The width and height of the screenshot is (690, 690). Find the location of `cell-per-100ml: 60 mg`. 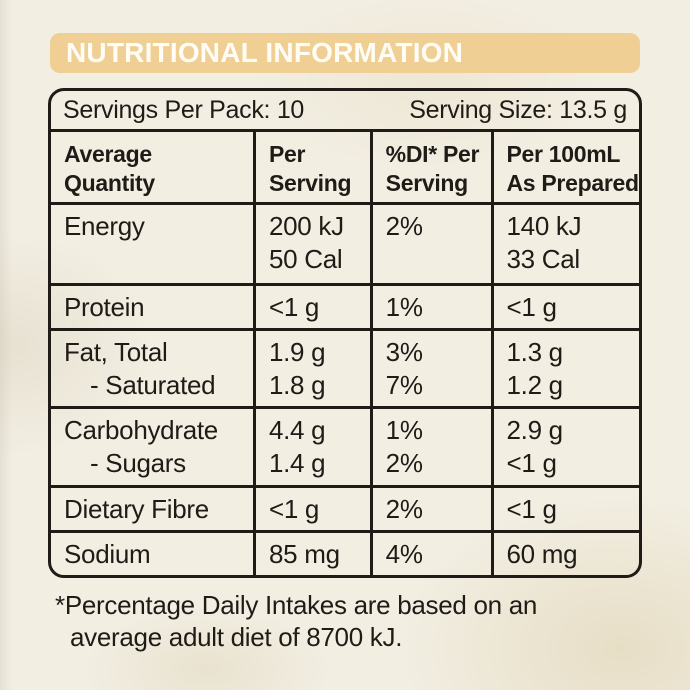

cell-per-100ml: 60 mg is located at coordinates (564, 554).